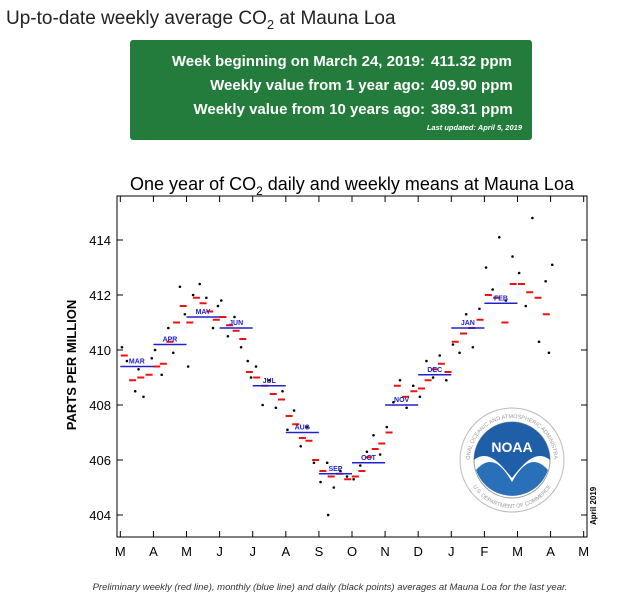  What do you see at coordinates (100, 405) in the screenshot?
I see `y-tick-label: 408` at bounding box center [100, 405].